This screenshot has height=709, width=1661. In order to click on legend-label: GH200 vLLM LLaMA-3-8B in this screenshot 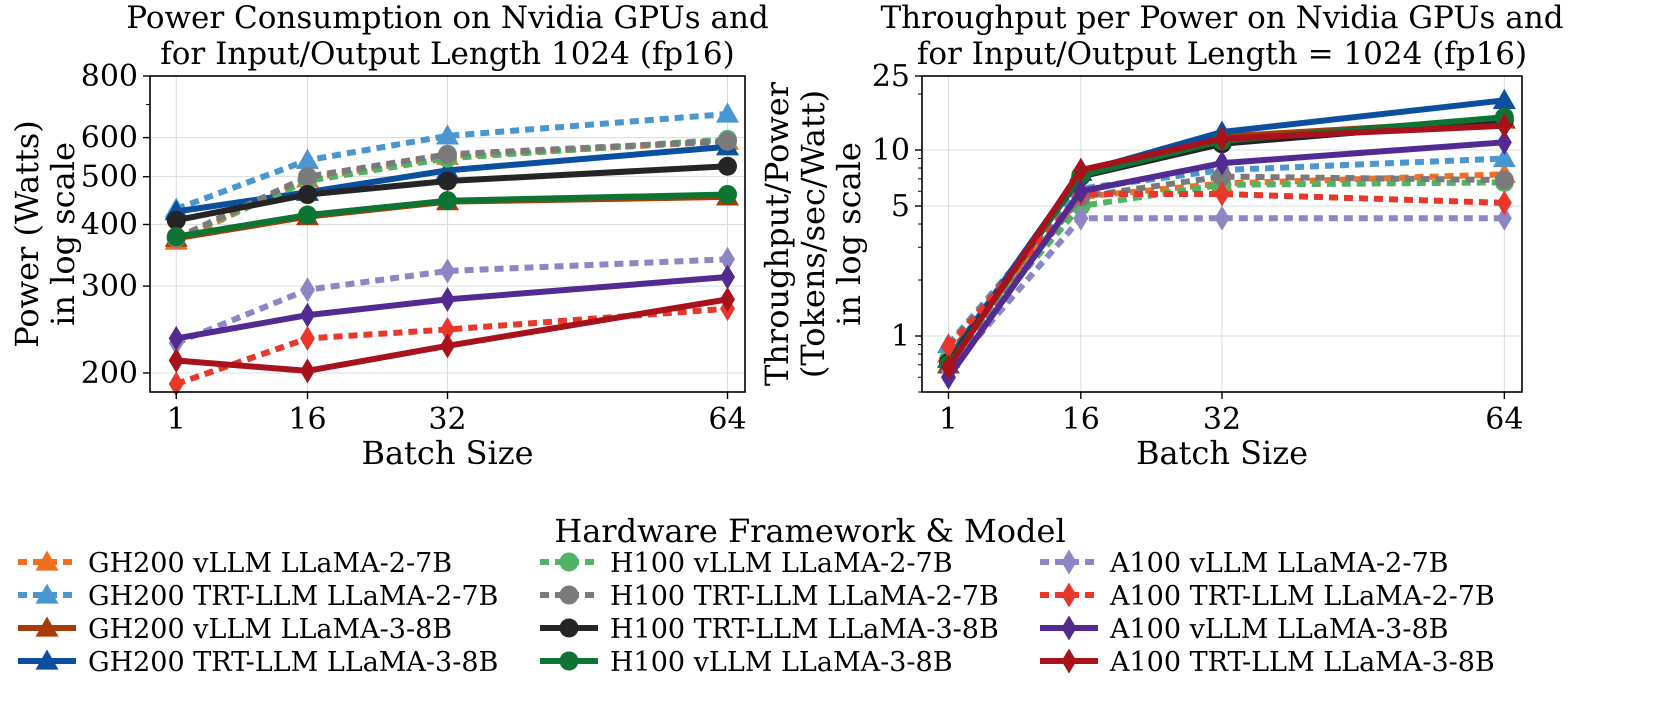, I will do `click(270, 629)`.